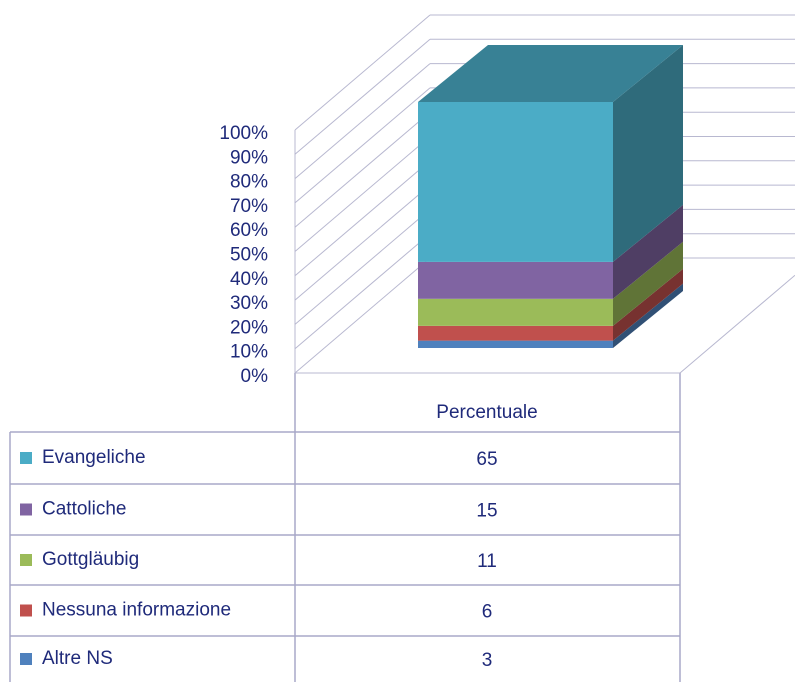 Image resolution: width=795 pixels, height=682 pixels. What do you see at coordinates (486, 511) in the screenshot?
I see `table-value: 15` at bounding box center [486, 511].